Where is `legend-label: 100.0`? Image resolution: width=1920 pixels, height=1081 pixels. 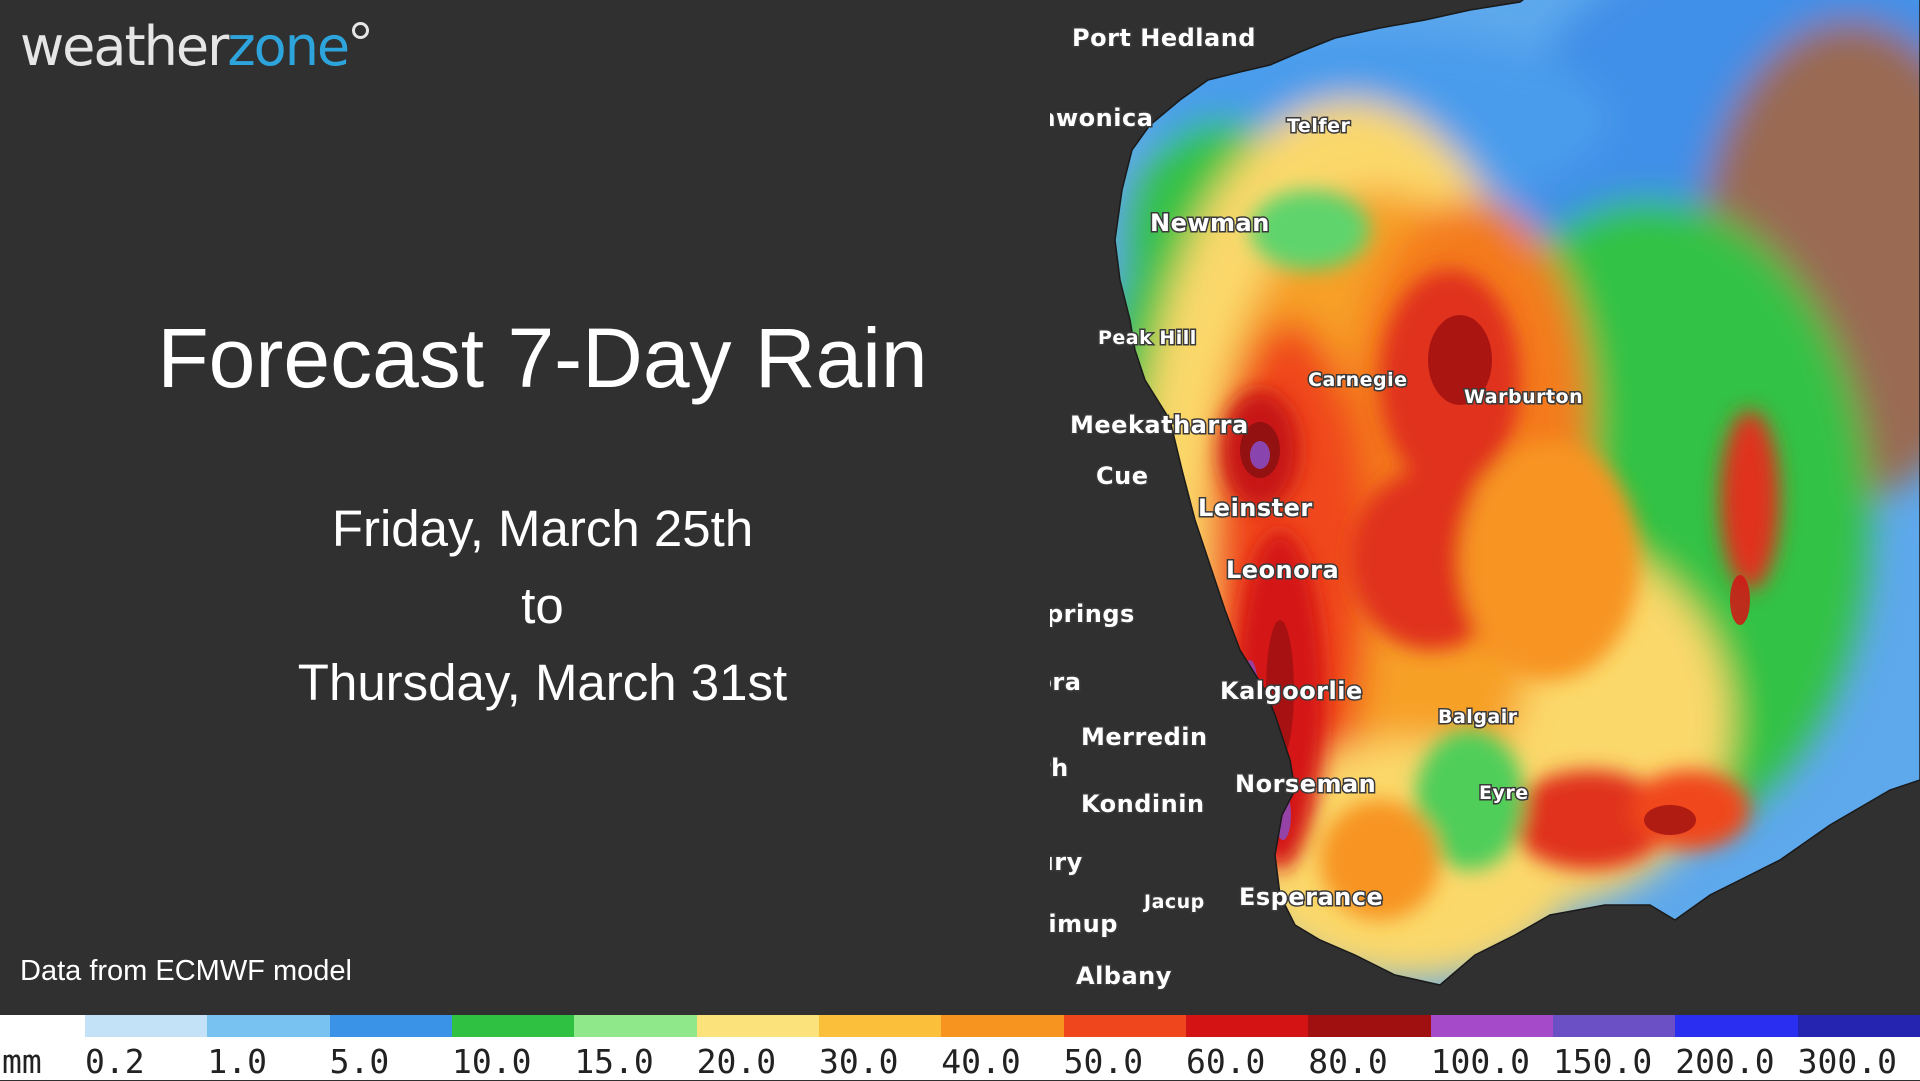
legend-label: 100.0 is located at coordinates (1480, 1061).